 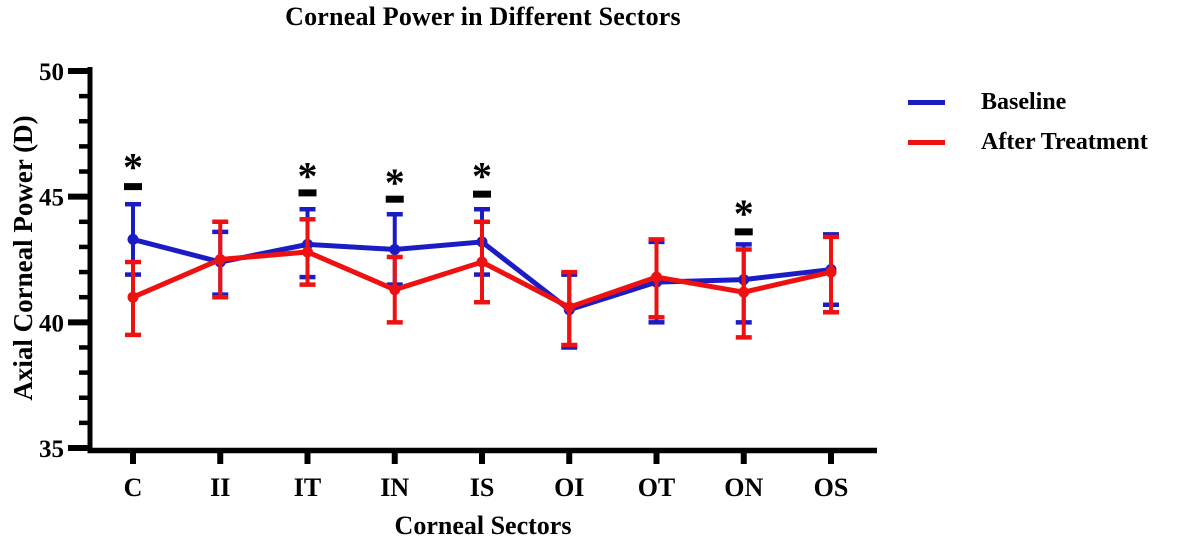 I want to click on svg-text: IS, so click(x=482, y=487).